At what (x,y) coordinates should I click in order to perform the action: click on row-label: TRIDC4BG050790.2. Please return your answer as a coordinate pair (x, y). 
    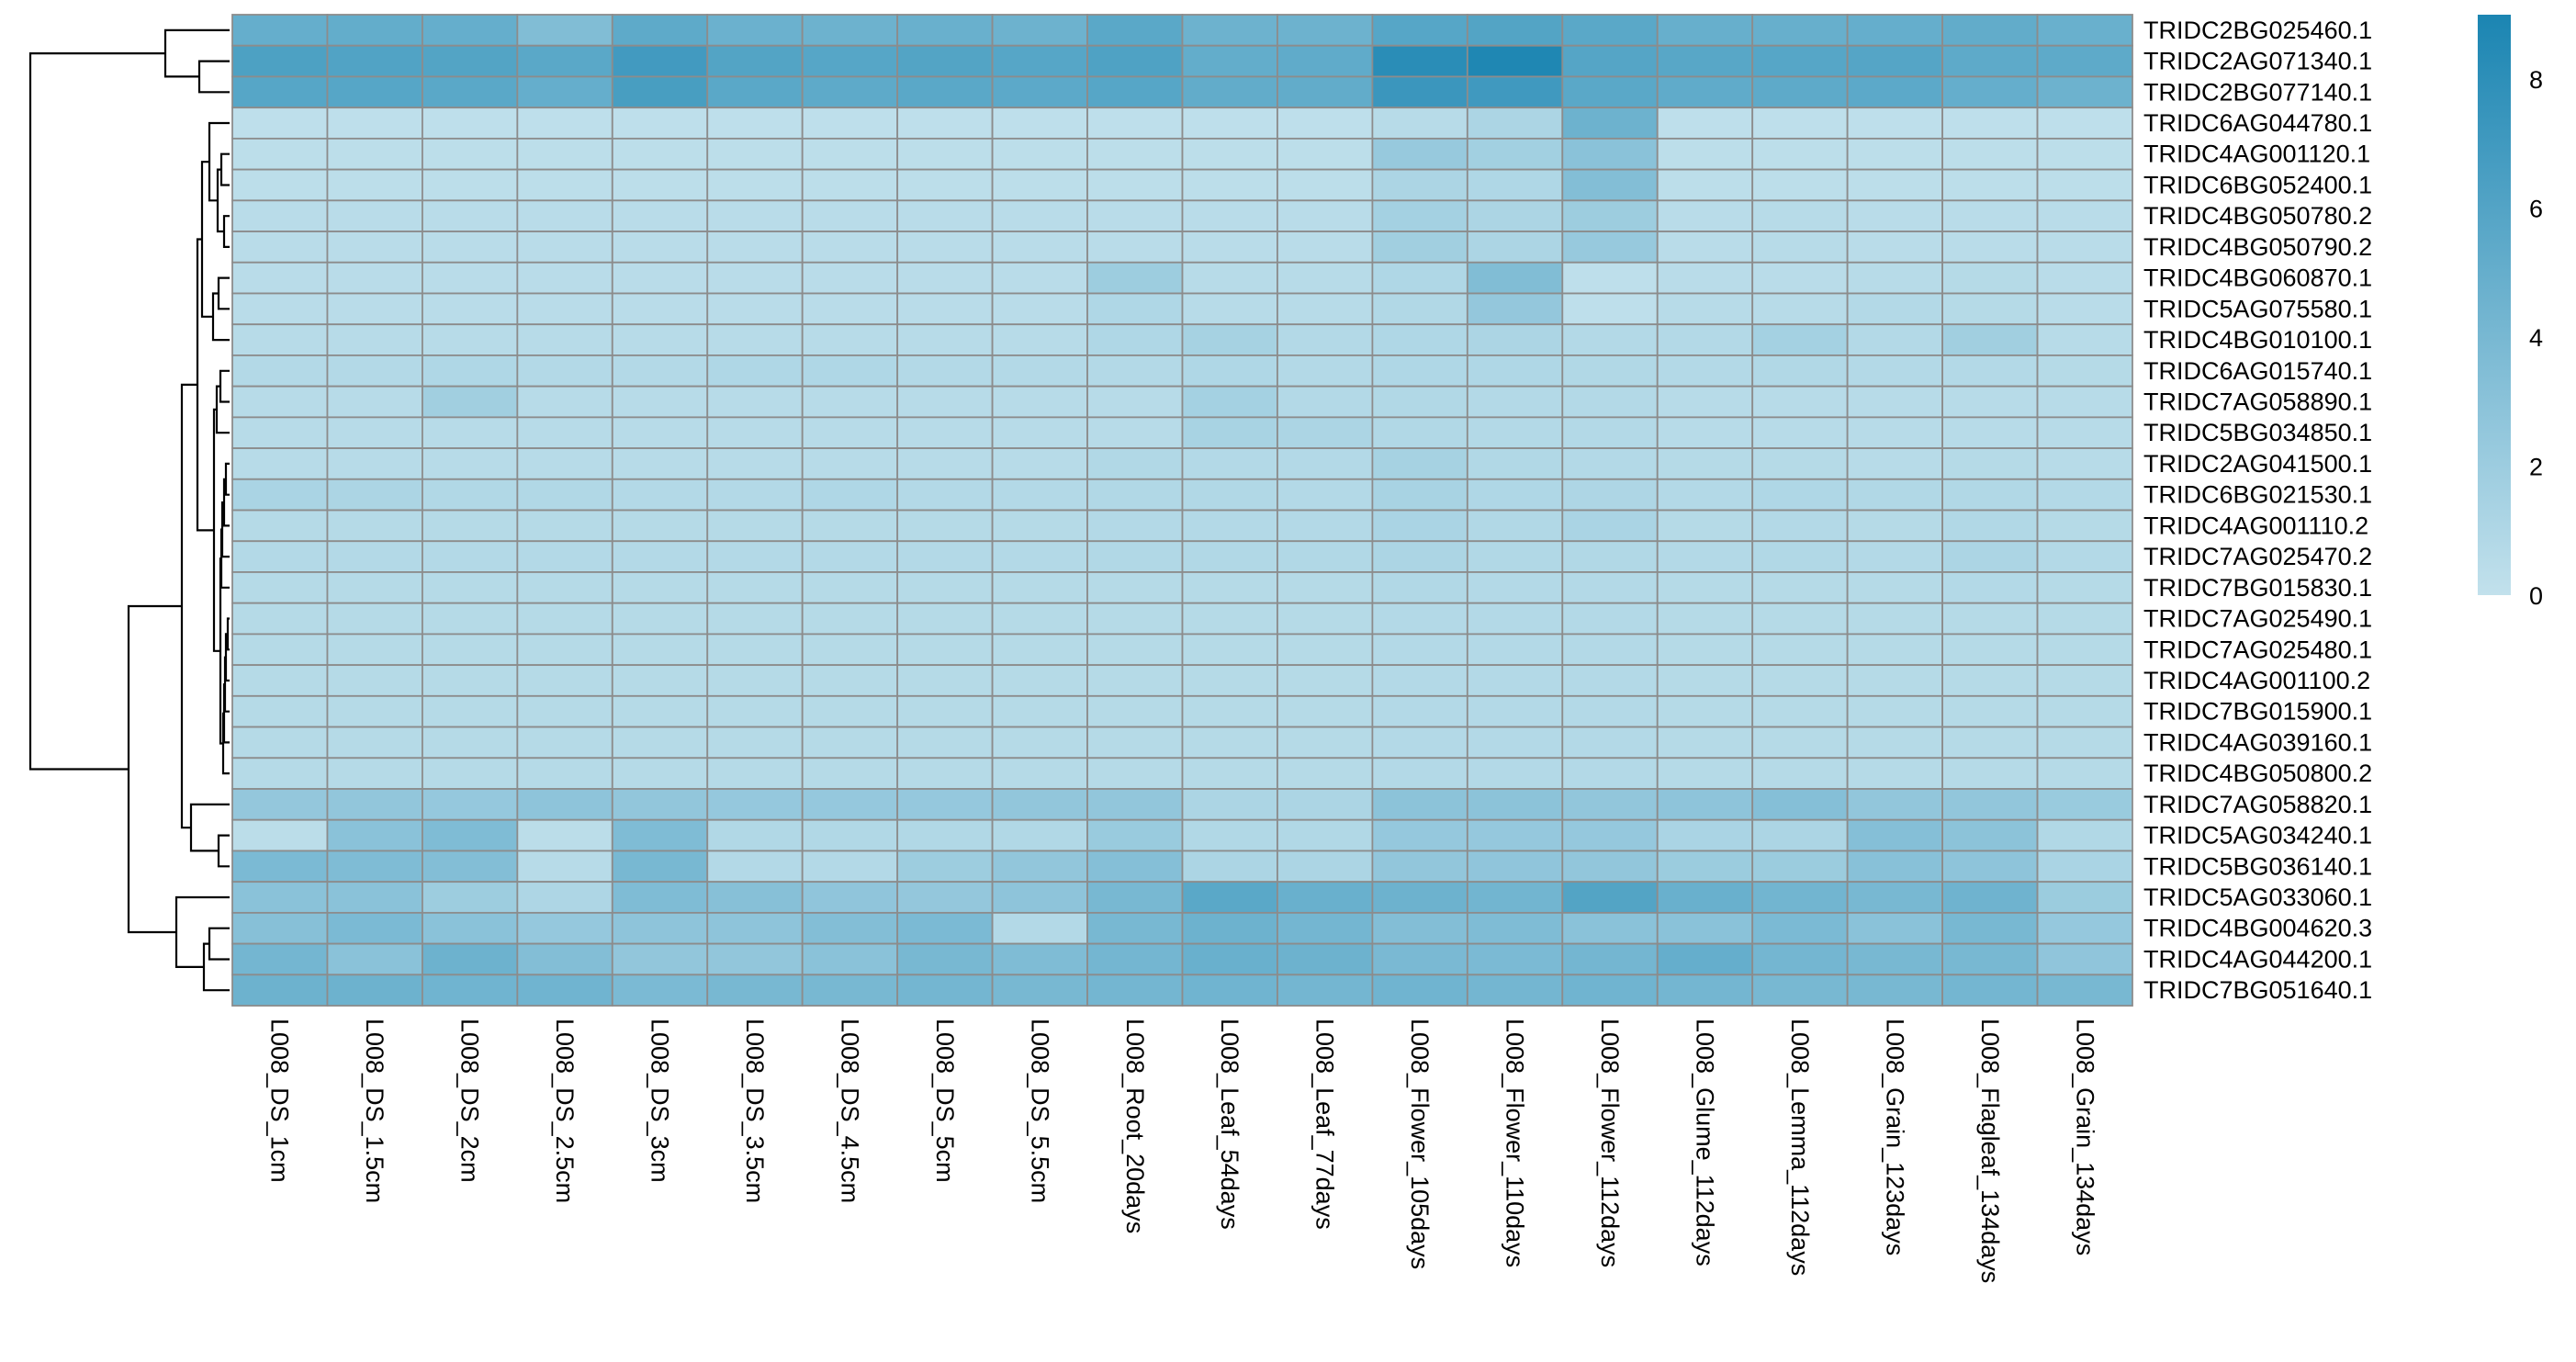
    Looking at the image, I should click on (2257, 247).